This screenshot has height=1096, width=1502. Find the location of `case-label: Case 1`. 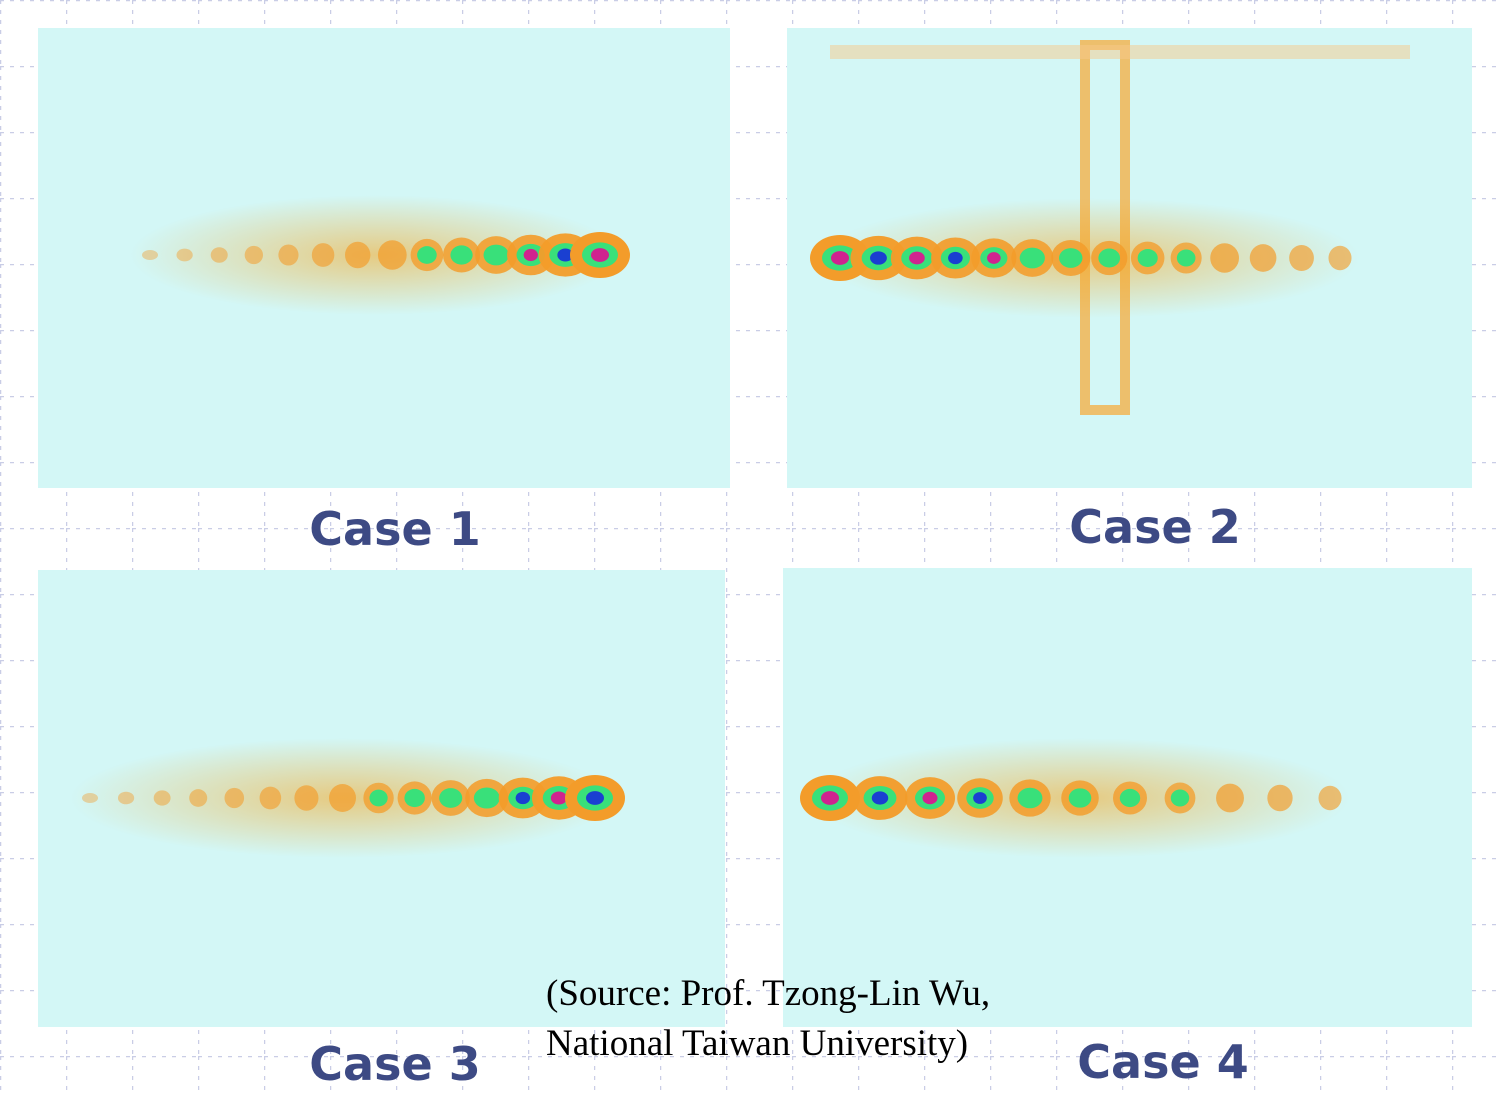

case-label: Case 1 is located at coordinates (394, 529).